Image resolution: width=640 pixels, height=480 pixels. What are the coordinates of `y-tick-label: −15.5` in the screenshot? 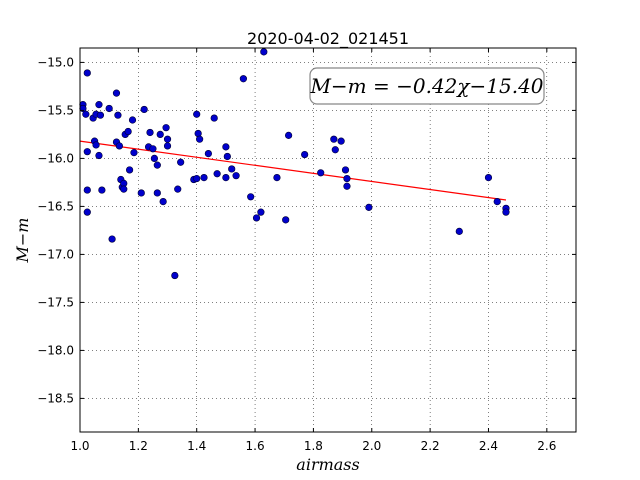 It's located at (55, 110).